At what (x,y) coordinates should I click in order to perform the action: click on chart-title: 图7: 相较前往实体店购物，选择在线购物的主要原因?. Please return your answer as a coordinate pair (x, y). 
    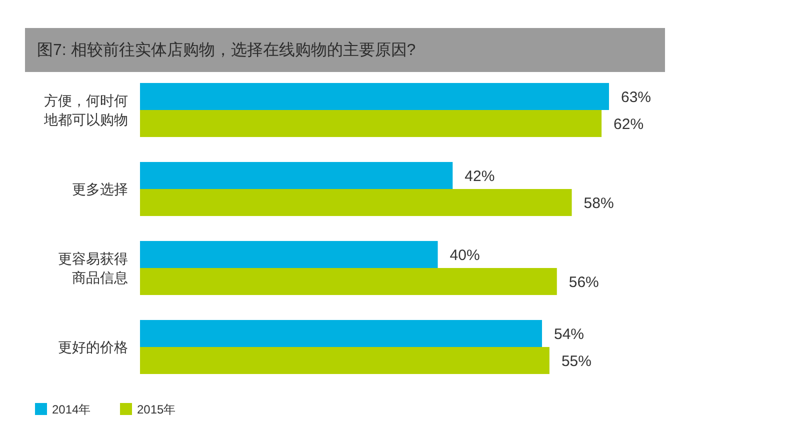
    Looking at the image, I should click on (226, 50).